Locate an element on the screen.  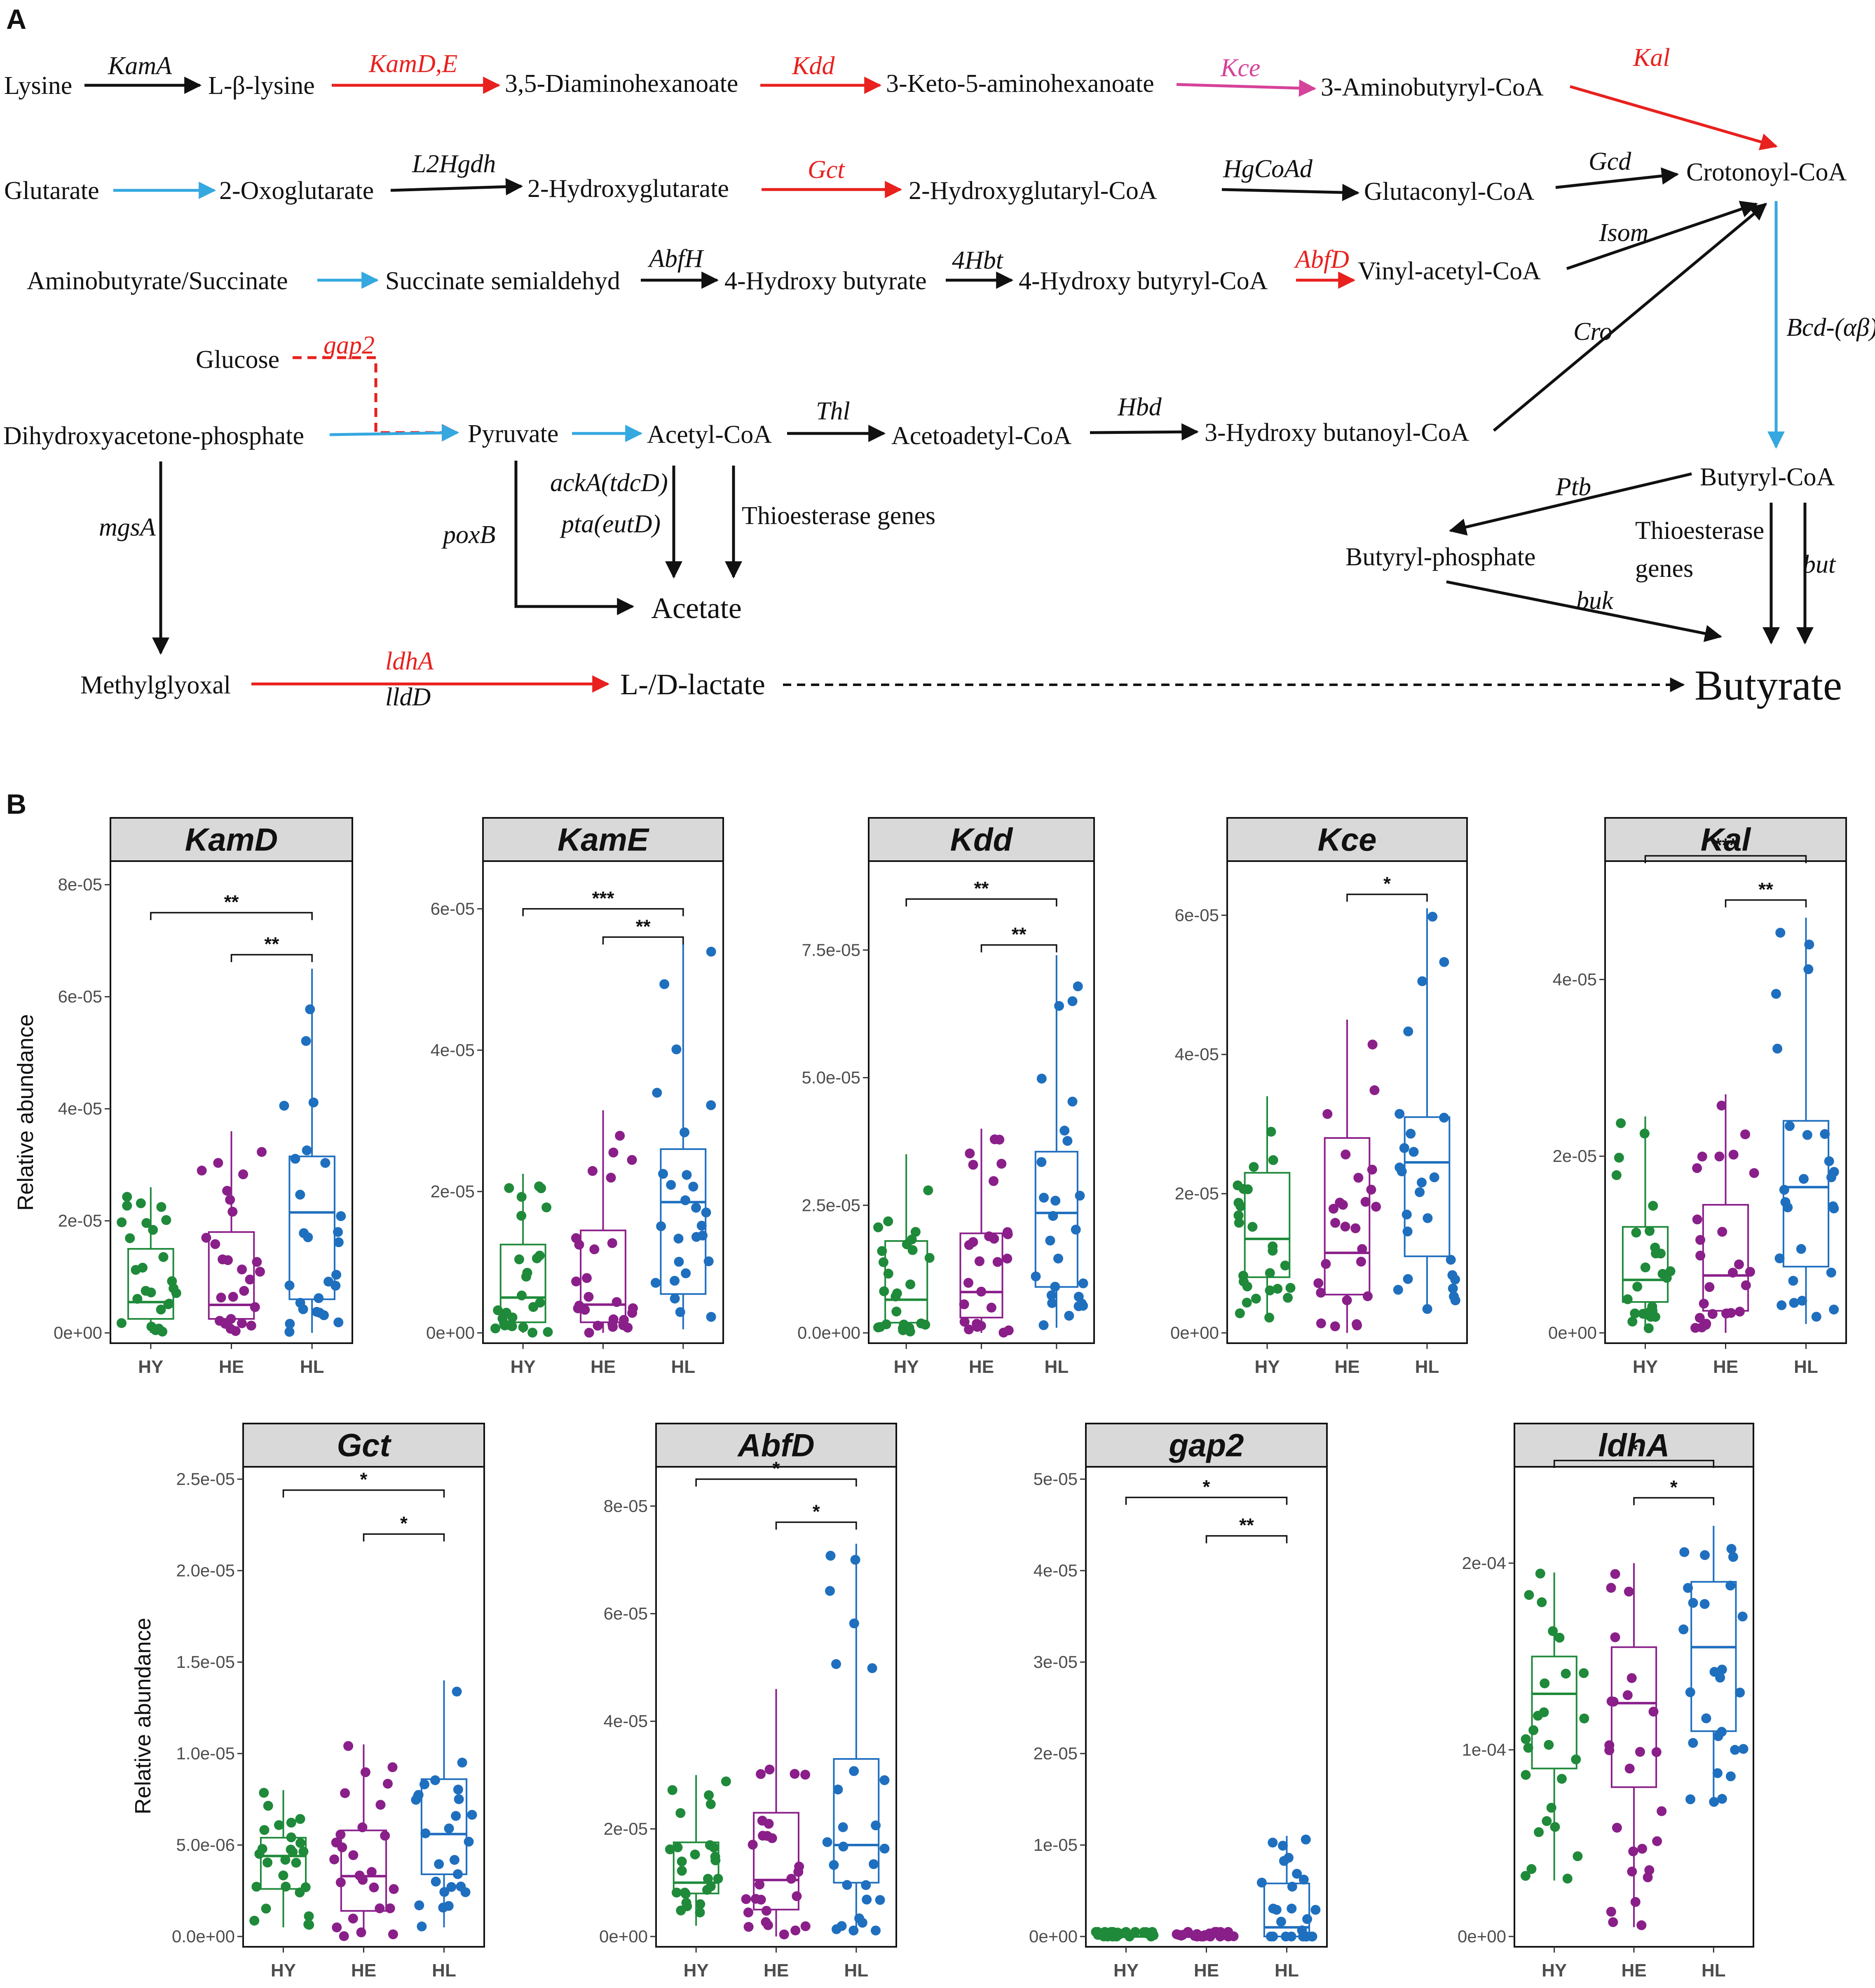
node-lactate: L-/D-lactate is located at coordinates (692, 684).